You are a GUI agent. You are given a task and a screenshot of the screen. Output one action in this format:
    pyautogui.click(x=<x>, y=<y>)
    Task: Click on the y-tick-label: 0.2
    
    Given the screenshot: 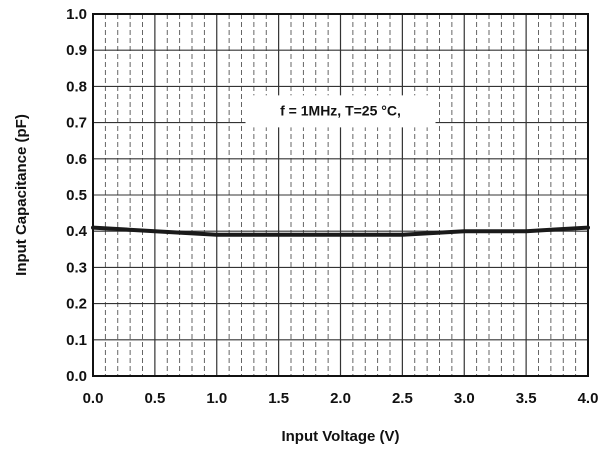 What is the action you would take?
    pyautogui.click(x=76, y=304)
    